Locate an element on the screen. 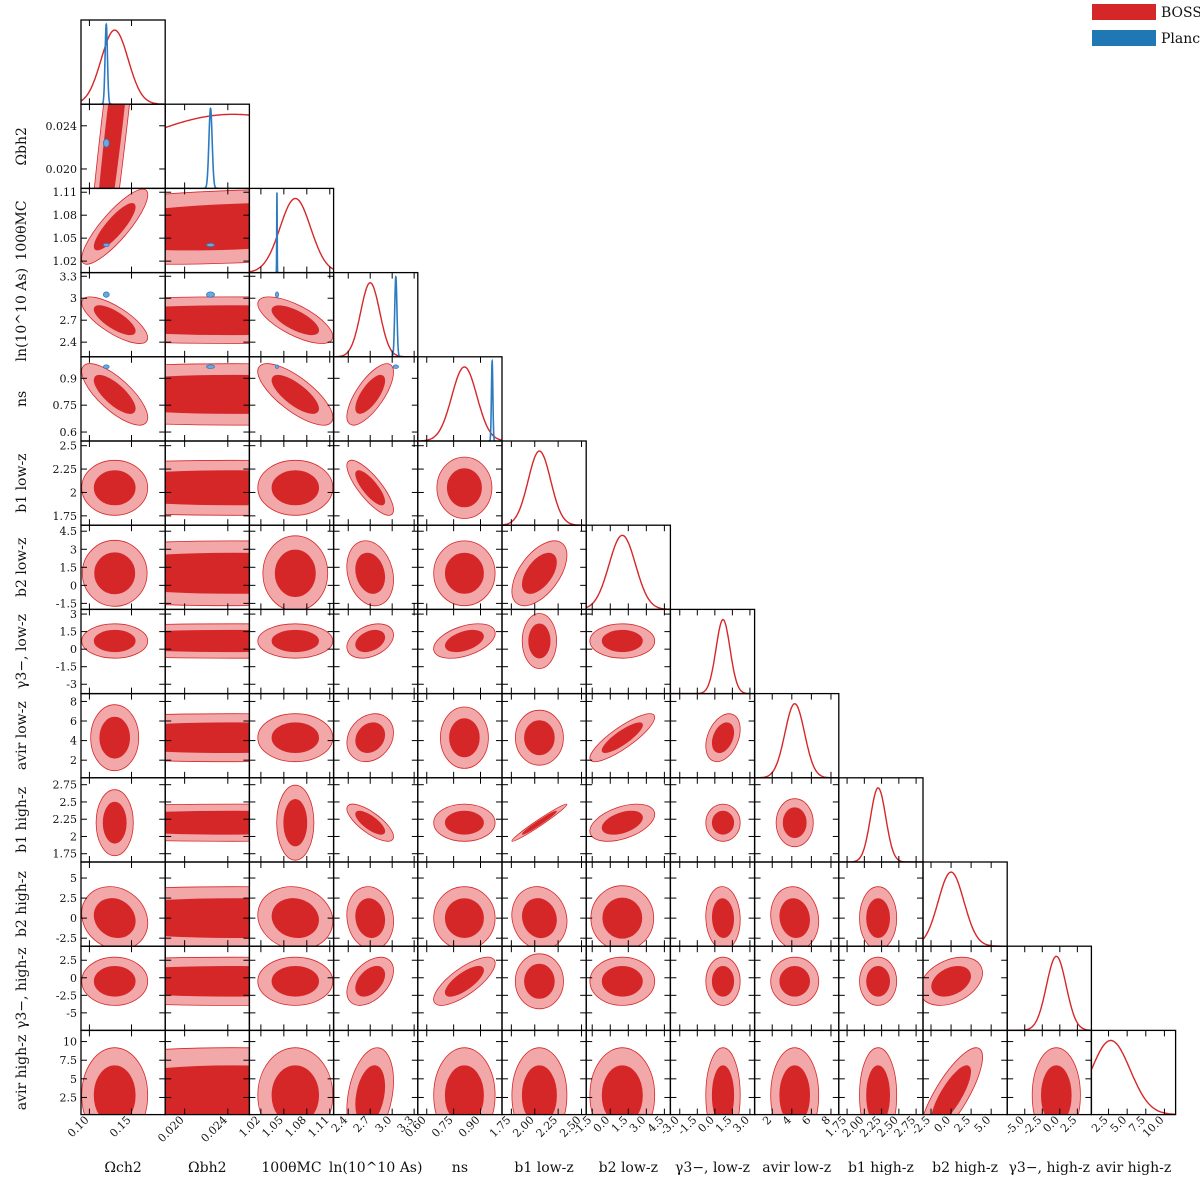  svg-text: b1 high-z is located at coordinates (881, 1168).